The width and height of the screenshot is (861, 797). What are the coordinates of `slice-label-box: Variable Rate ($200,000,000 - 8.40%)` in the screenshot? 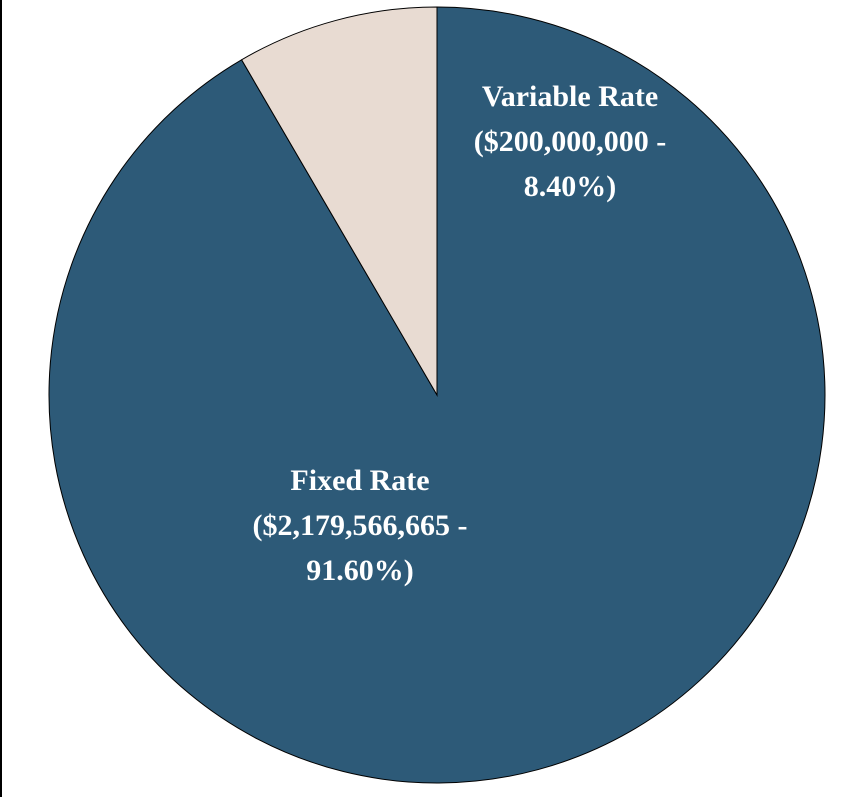 It's located at (570, 141).